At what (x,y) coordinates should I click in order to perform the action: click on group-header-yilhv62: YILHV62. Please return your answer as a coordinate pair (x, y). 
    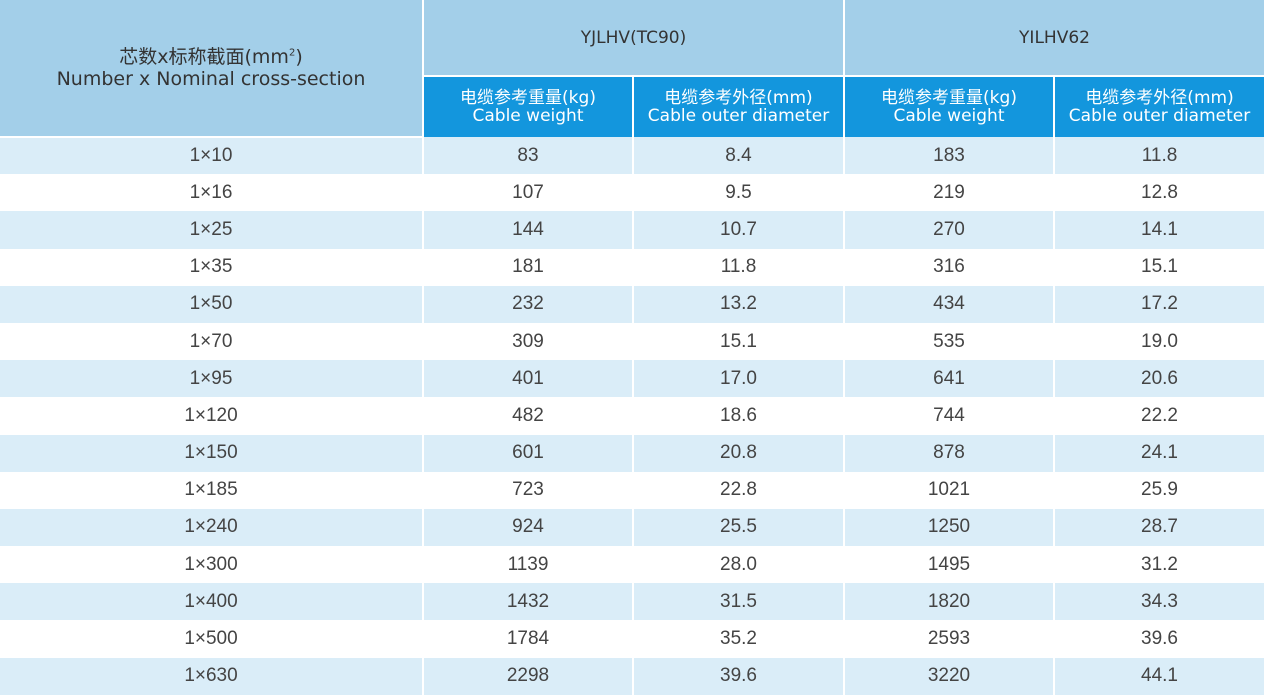
    Looking at the image, I should click on (1054, 38).